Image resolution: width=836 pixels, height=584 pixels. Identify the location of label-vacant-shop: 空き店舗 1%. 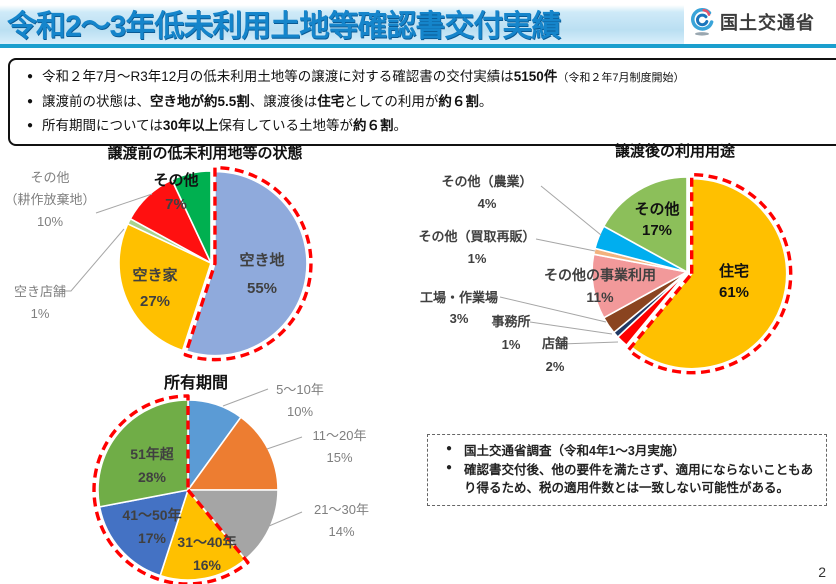
(39, 302).